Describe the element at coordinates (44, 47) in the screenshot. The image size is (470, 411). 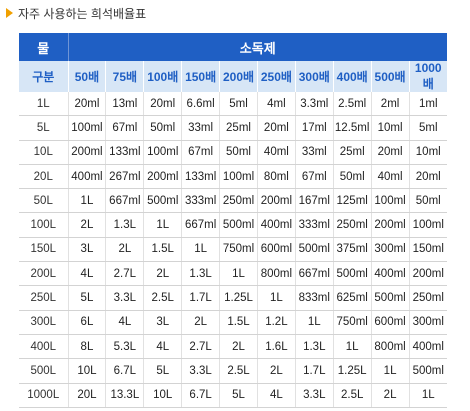
I see `water-header: 물` at that location.